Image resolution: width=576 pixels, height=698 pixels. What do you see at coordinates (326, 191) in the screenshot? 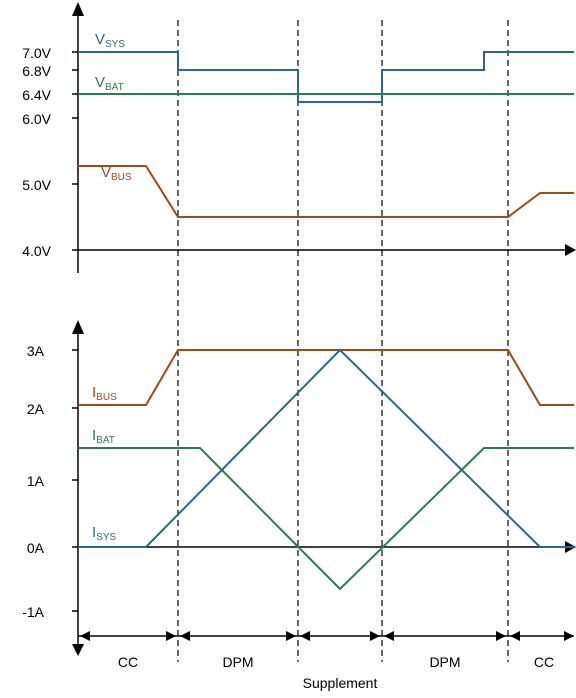
I see `vbus-trace` at bounding box center [326, 191].